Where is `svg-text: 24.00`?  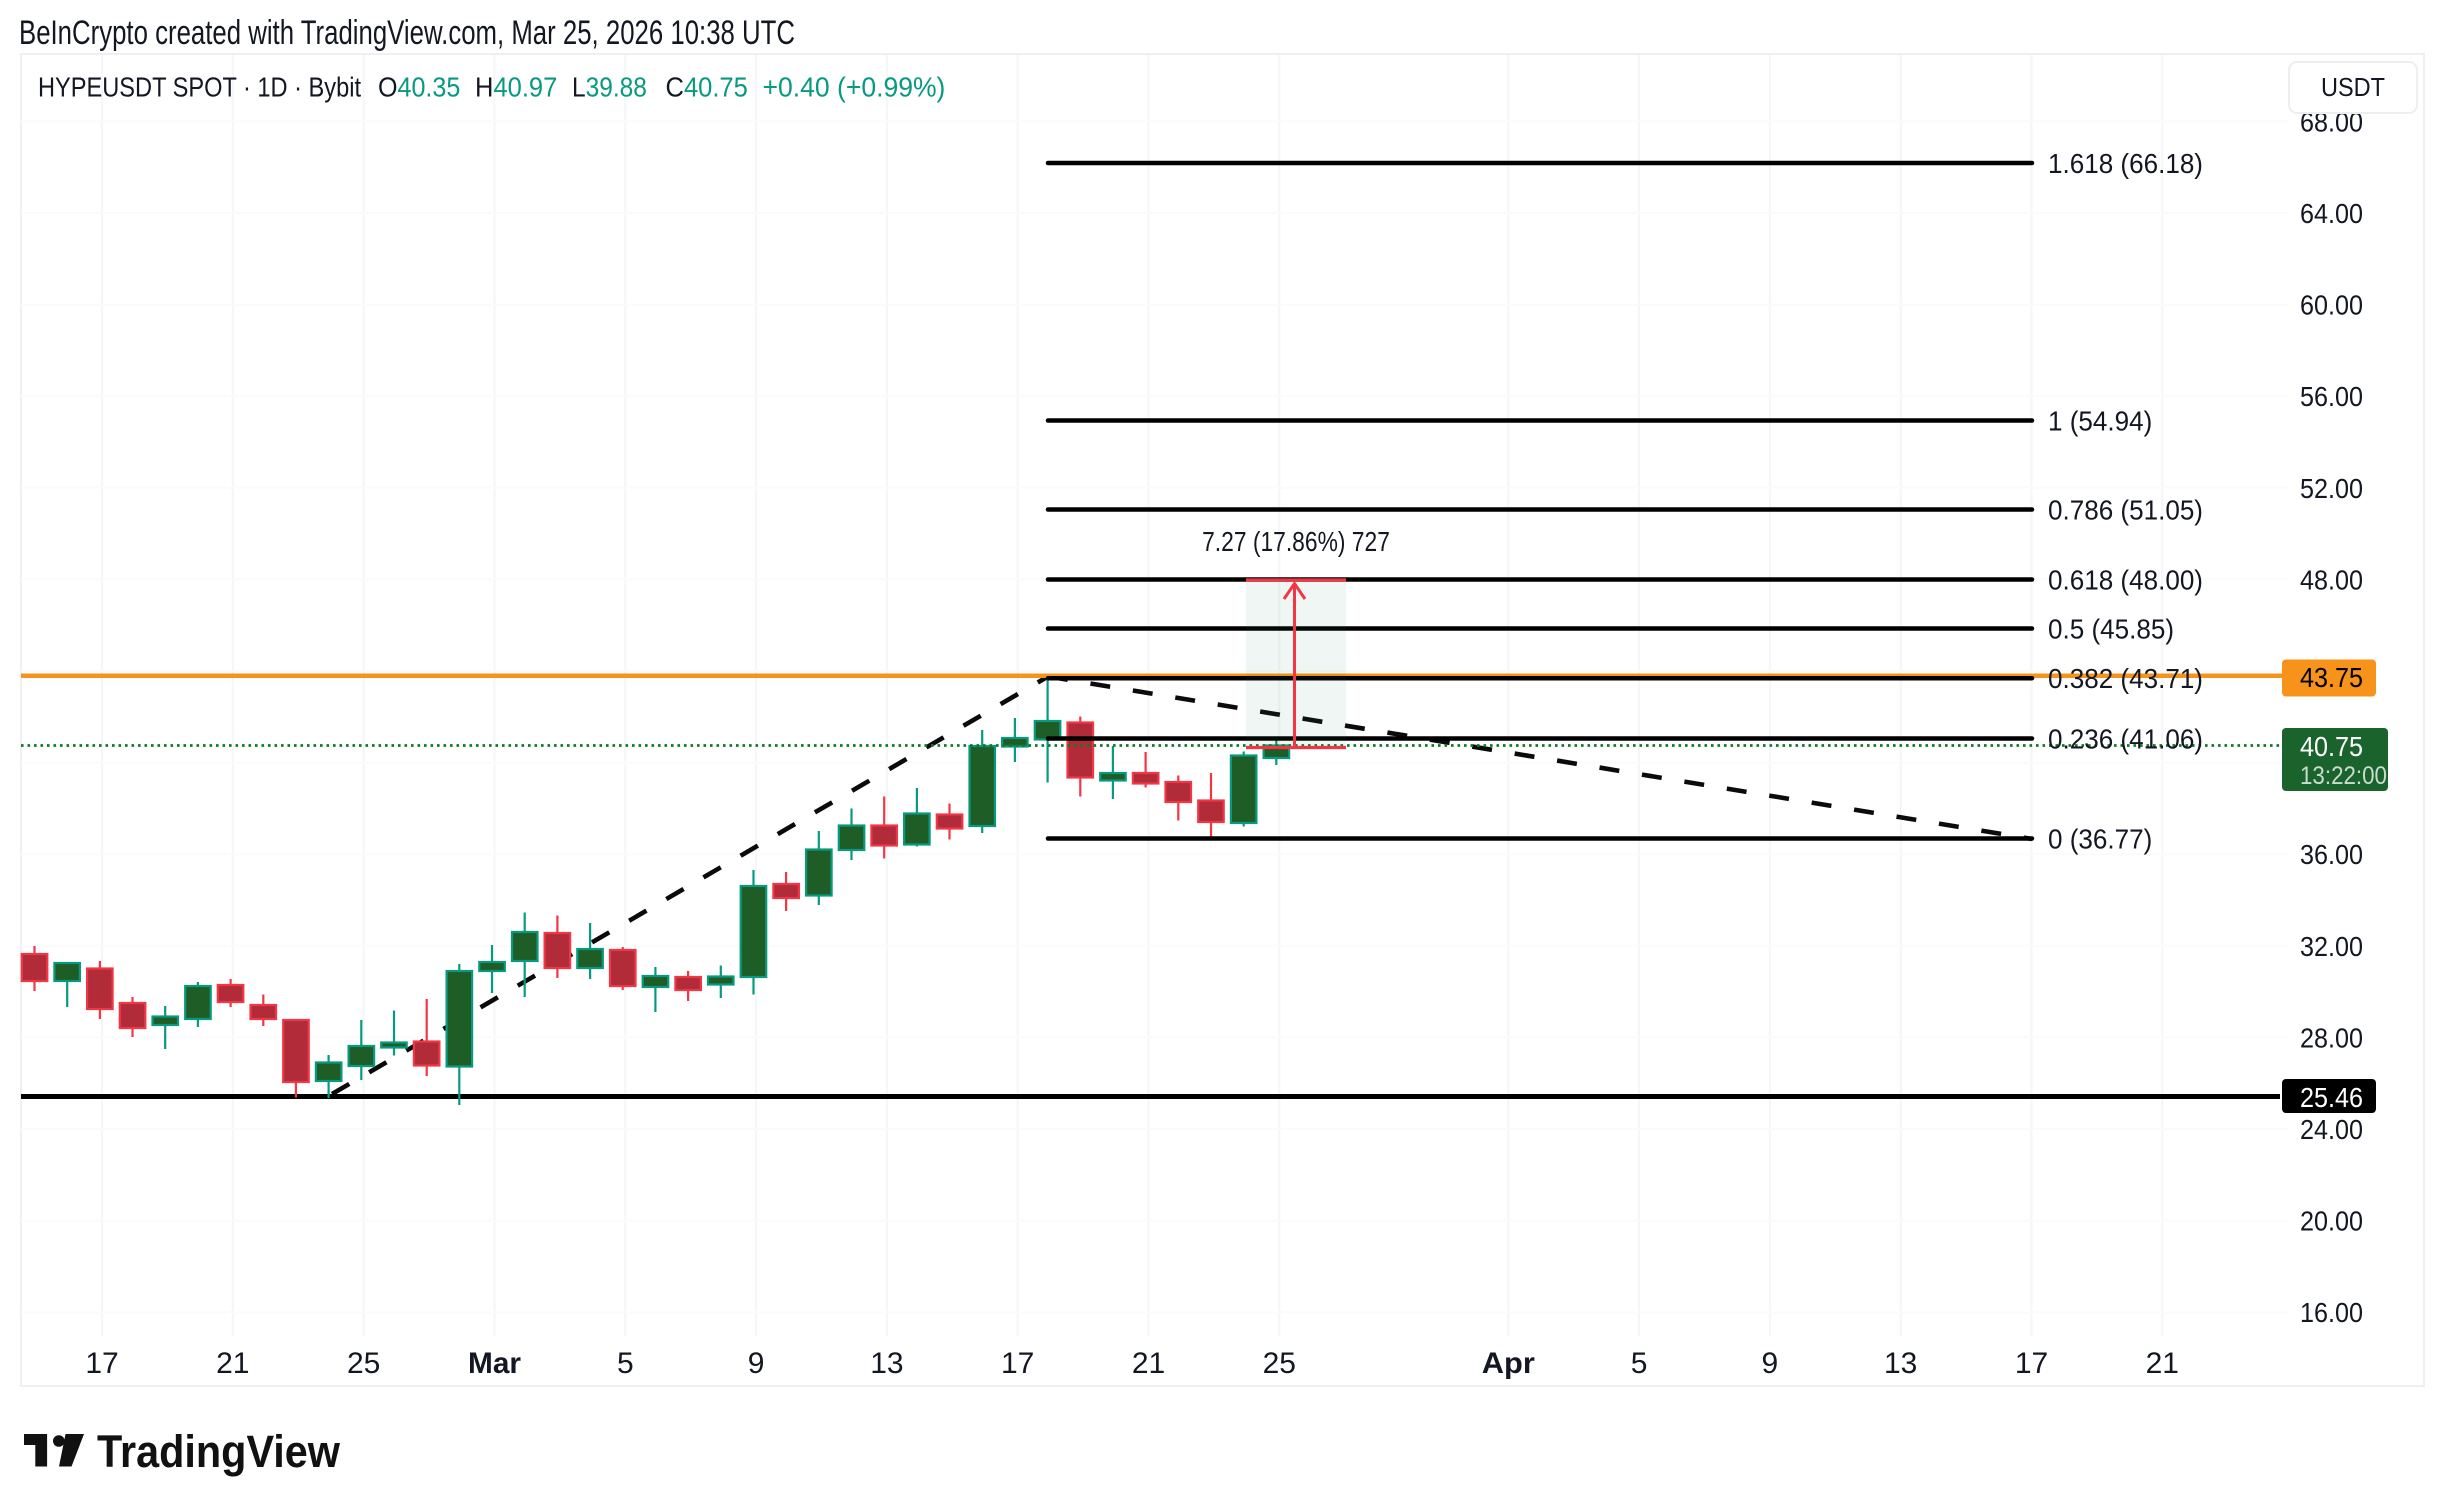 svg-text: 24.00 is located at coordinates (2331, 1129).